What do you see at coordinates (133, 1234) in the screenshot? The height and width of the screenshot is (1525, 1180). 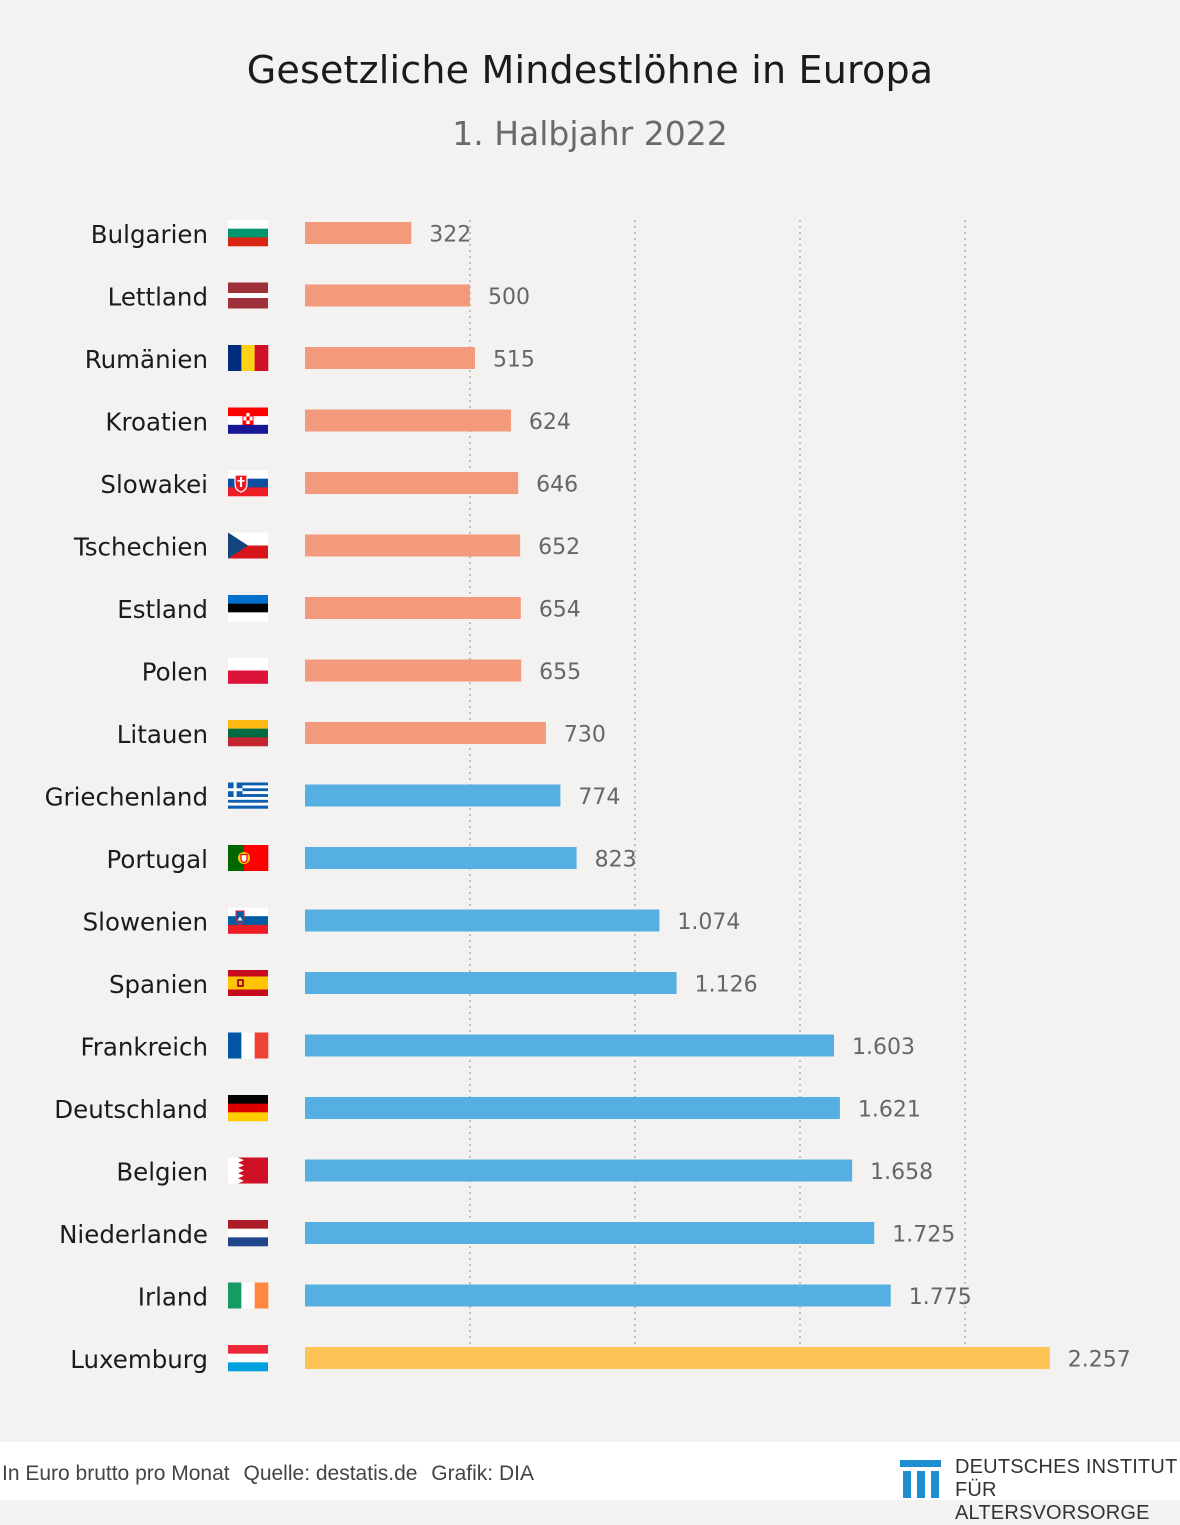 I see `country-label: Niederlande` at bounding box center [133, 1234].